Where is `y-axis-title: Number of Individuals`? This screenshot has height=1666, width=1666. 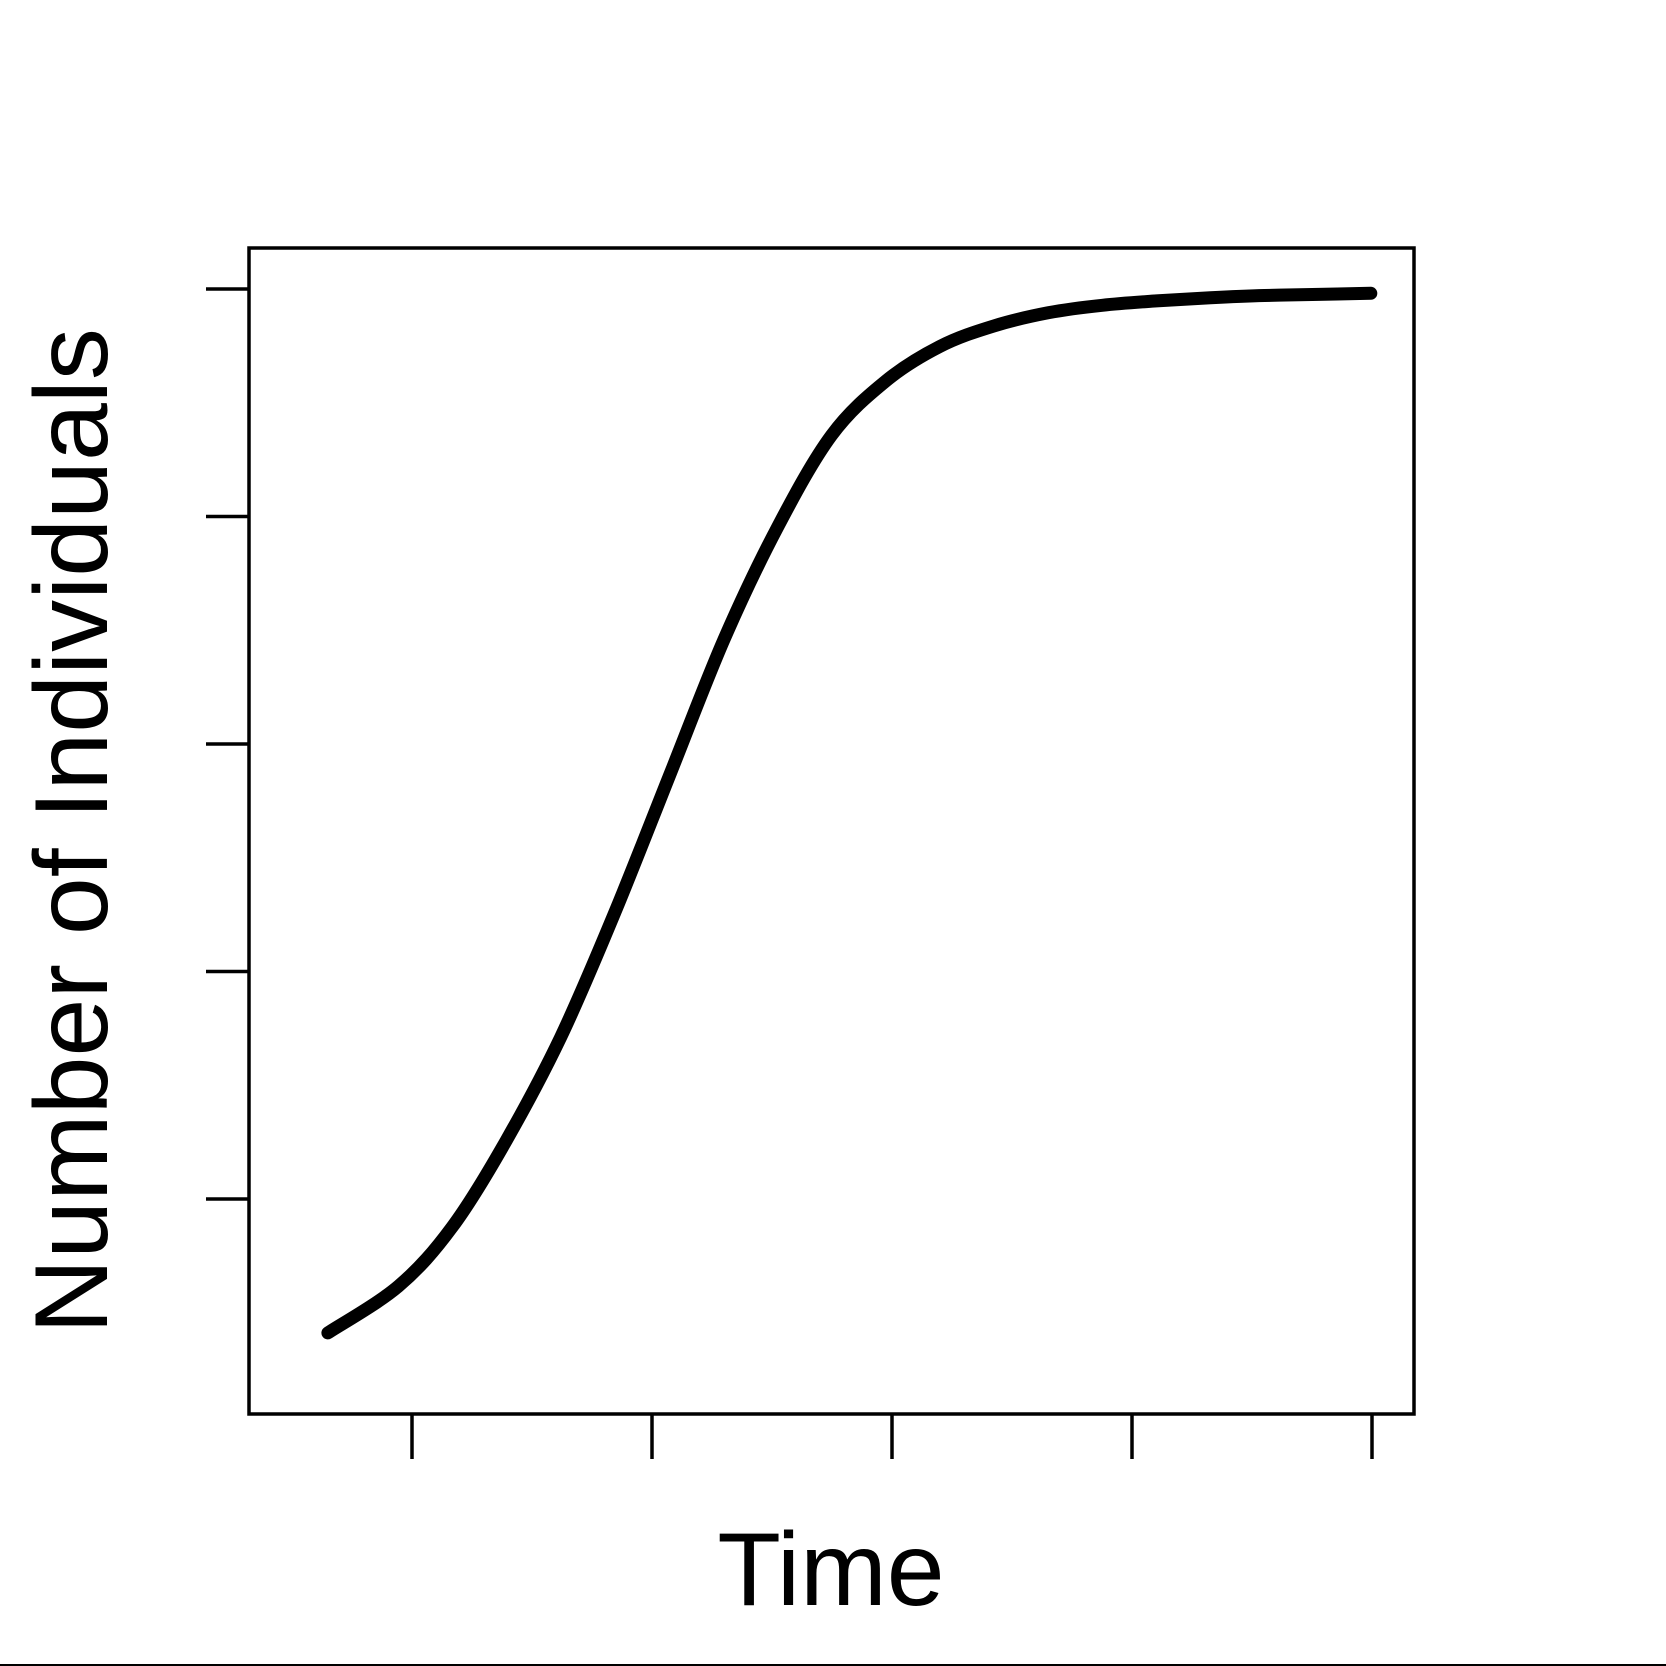 y-axis-title: Number of Individuals is located at coordinates (72, 831).